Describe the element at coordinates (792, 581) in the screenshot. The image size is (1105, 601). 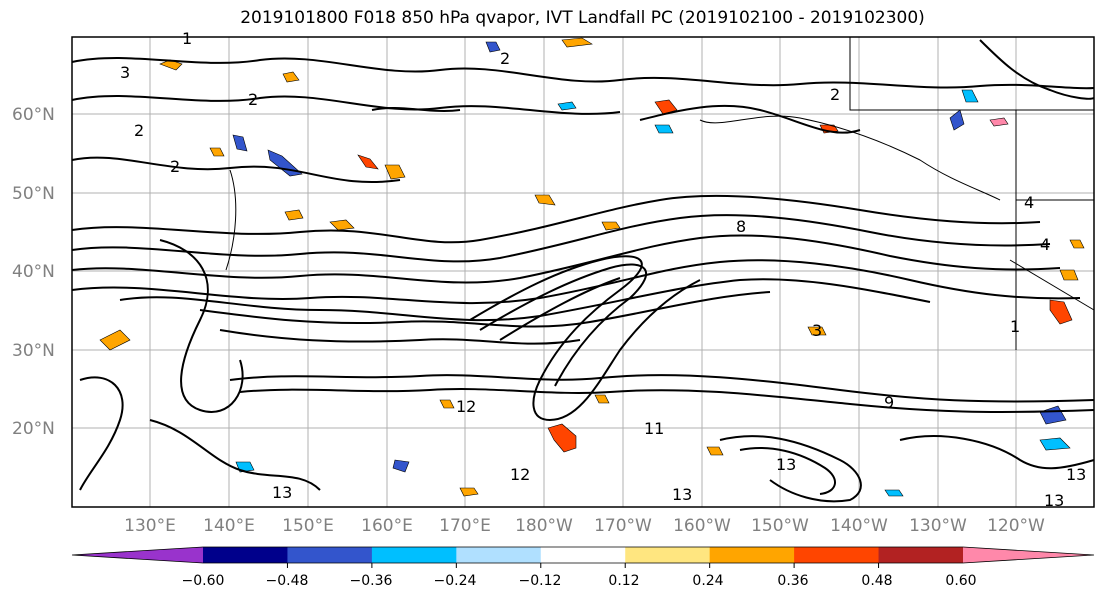
I see `colorbar-tick-label: 0.36` at that location.